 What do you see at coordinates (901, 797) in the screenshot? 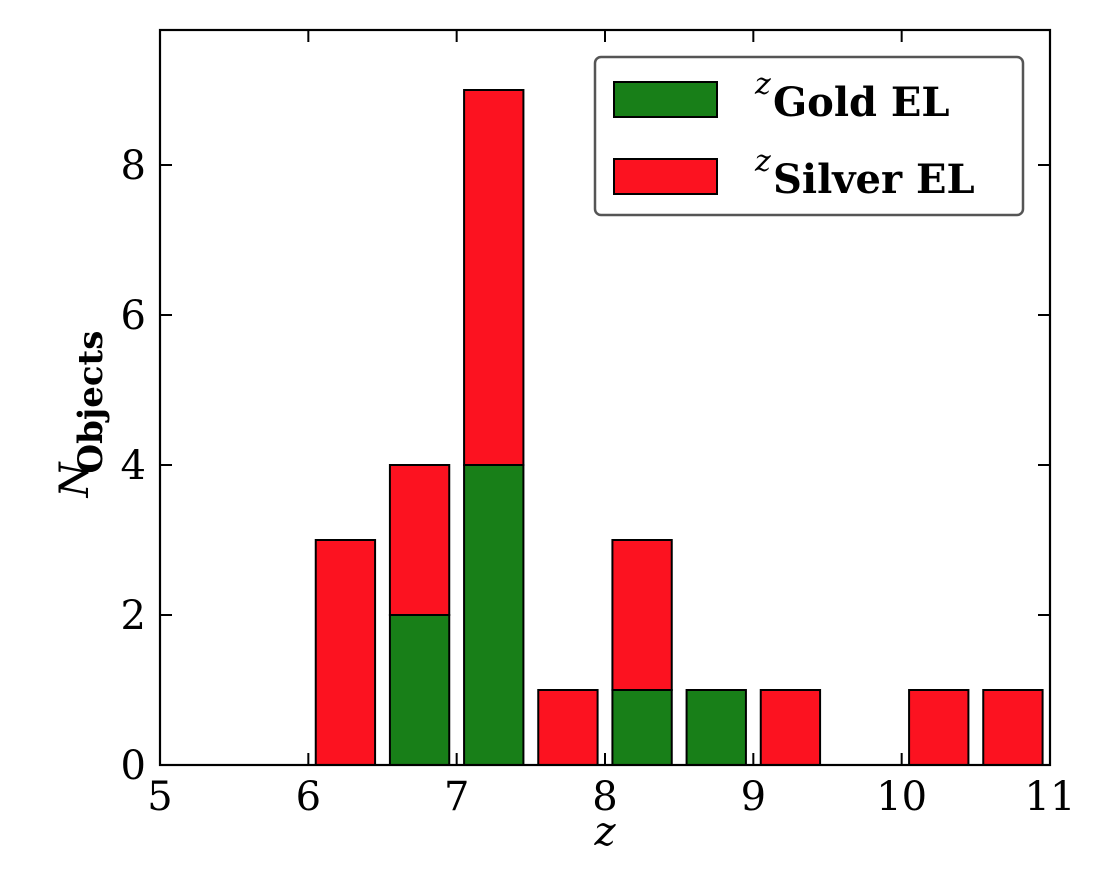
I see `x-tick-label-10: 10` at bounding box center [901, 797].